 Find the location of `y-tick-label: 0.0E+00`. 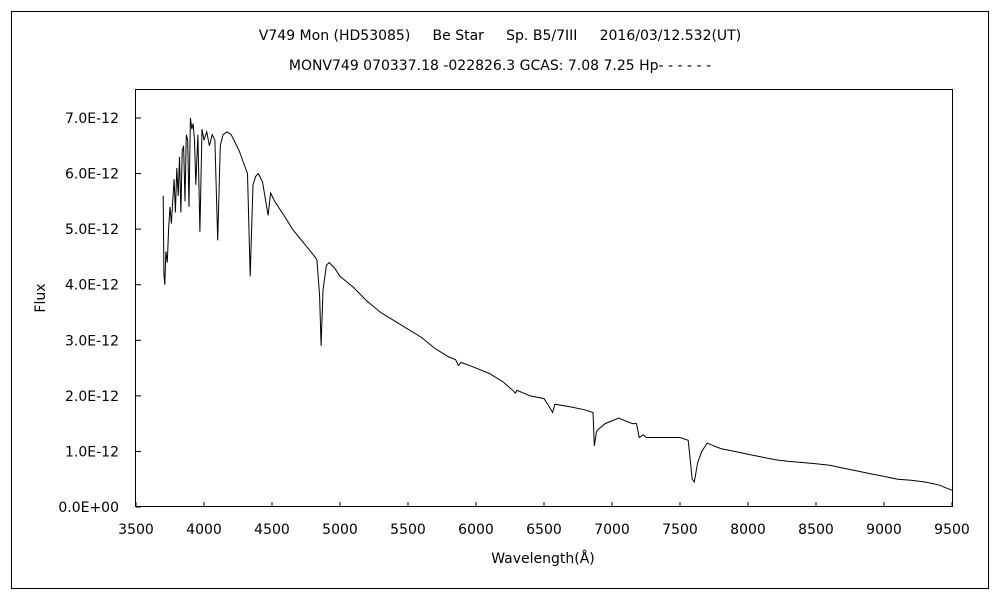

y-tick-label: 0.0E+00 is located at coordinates (88, 508).